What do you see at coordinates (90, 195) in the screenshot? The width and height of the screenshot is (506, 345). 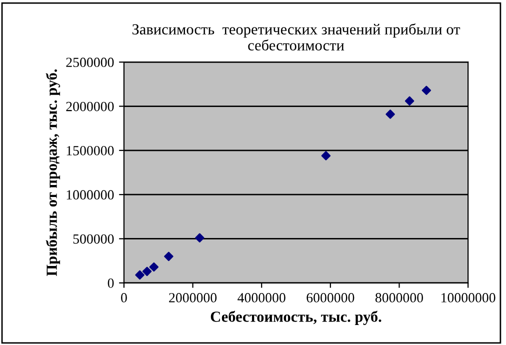 I see `y-tick-label: 1000000` at bounding box center [90, 195].